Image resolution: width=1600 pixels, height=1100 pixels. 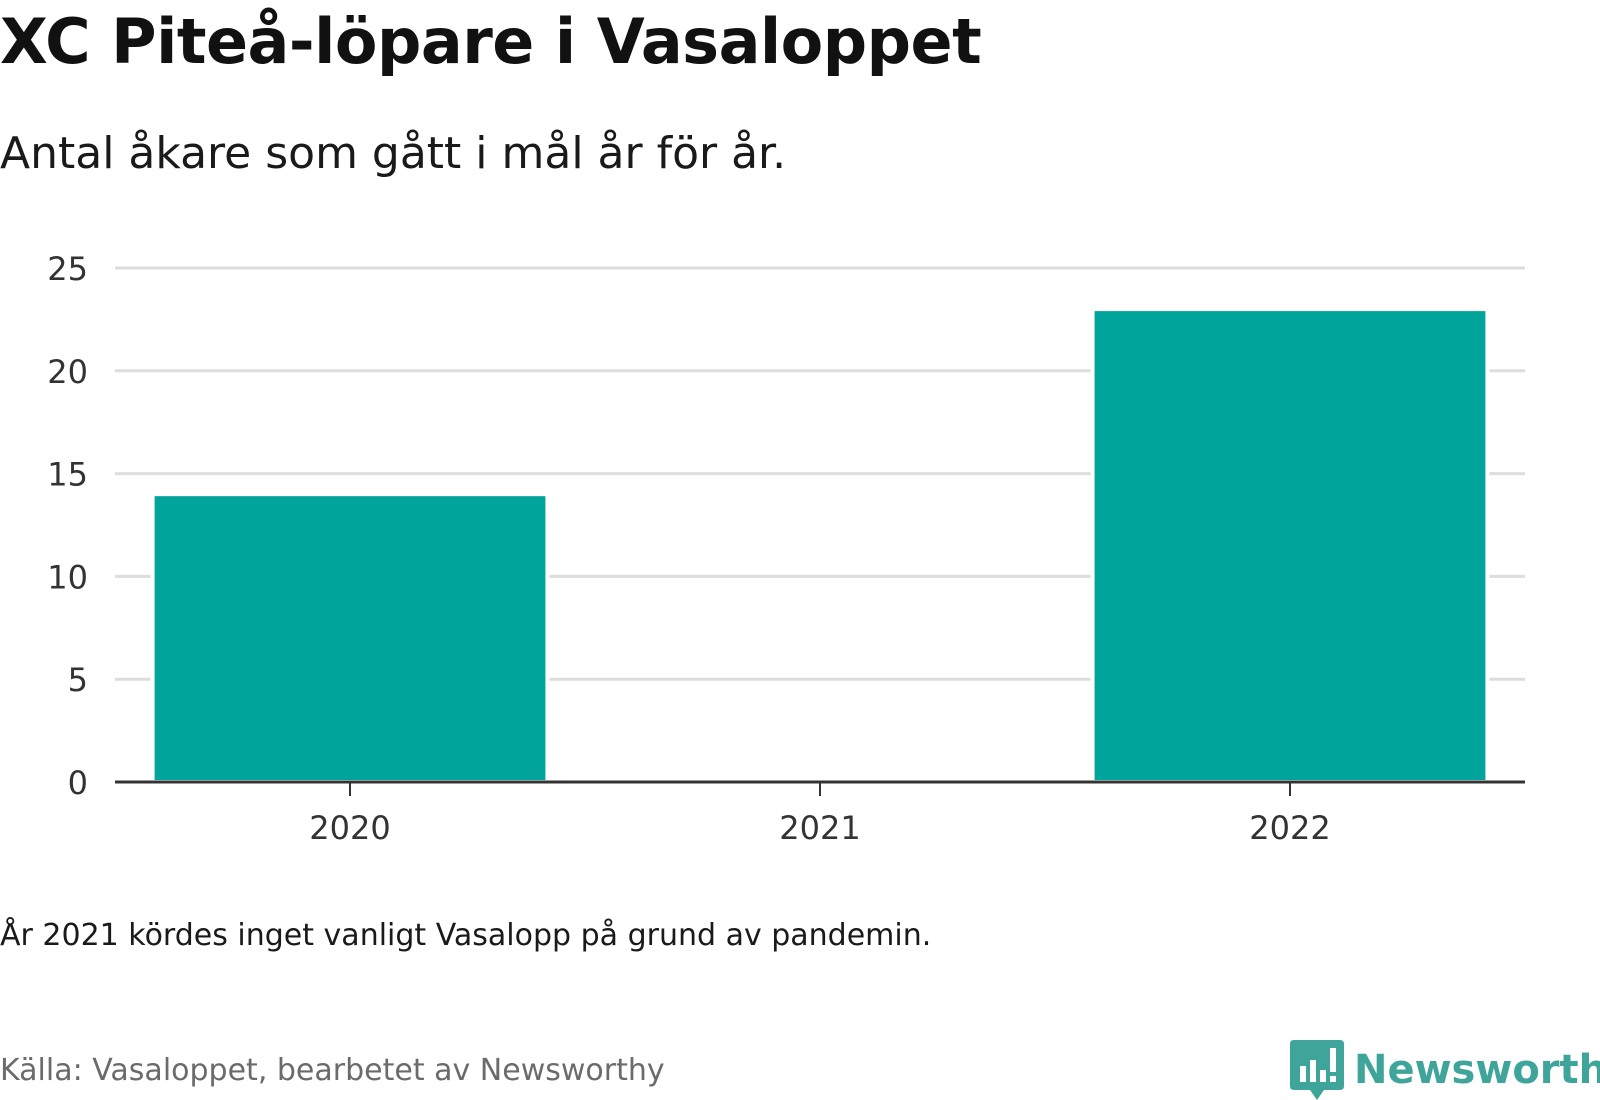 I want to click on y-tick-labels: 0 5 10 15 20 25, so click(x=67, y=526).